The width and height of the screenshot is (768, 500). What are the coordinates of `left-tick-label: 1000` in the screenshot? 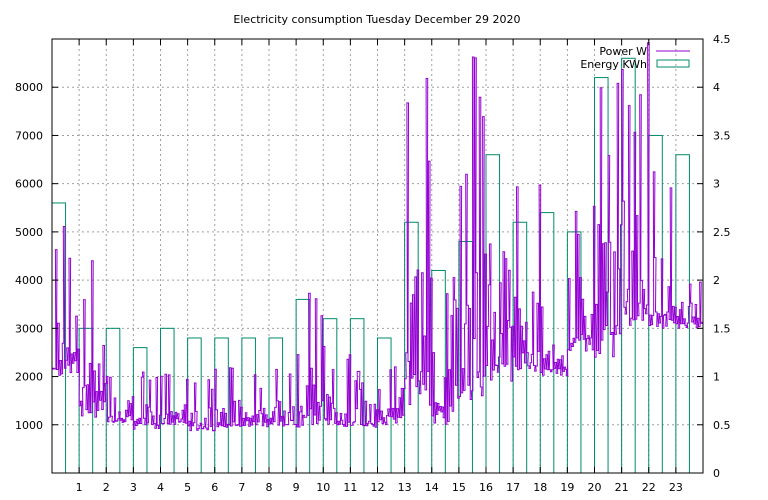 It's located at (29, 425).